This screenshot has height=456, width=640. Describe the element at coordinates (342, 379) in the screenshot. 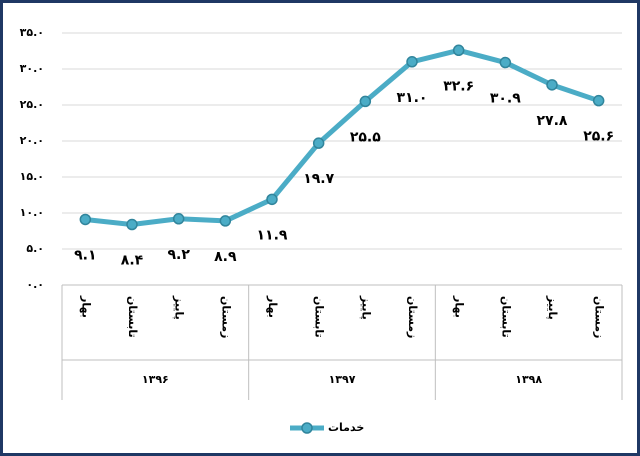

I see `group-label: ۱۳۹۷` at that location.